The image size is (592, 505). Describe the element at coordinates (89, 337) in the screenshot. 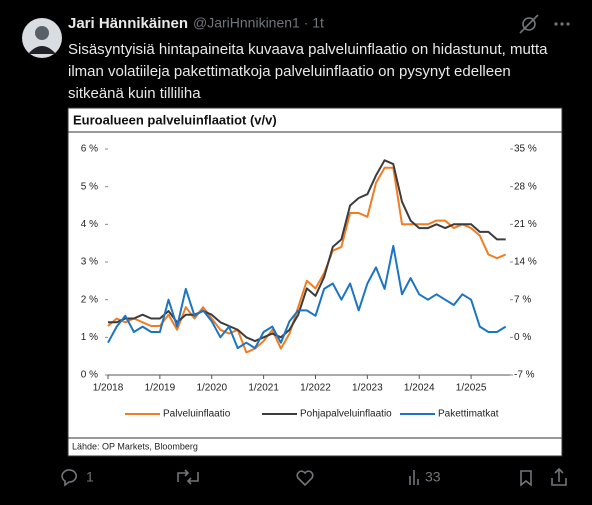

I see `y-tick-label: 1 %` at that location.